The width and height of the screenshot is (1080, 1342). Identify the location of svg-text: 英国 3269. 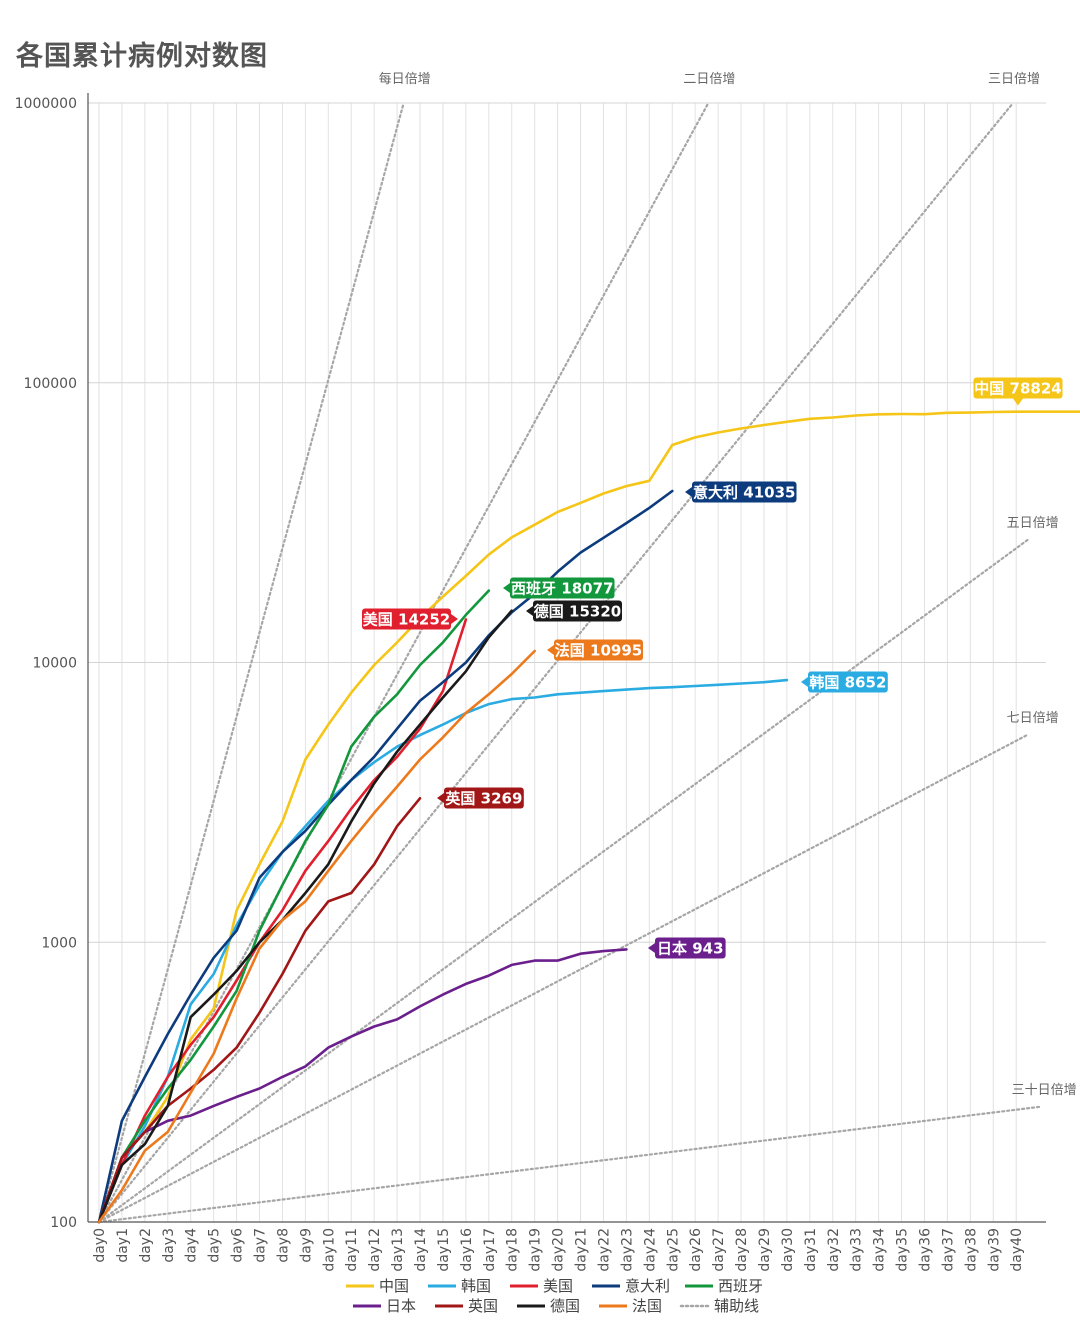
(483, 799).